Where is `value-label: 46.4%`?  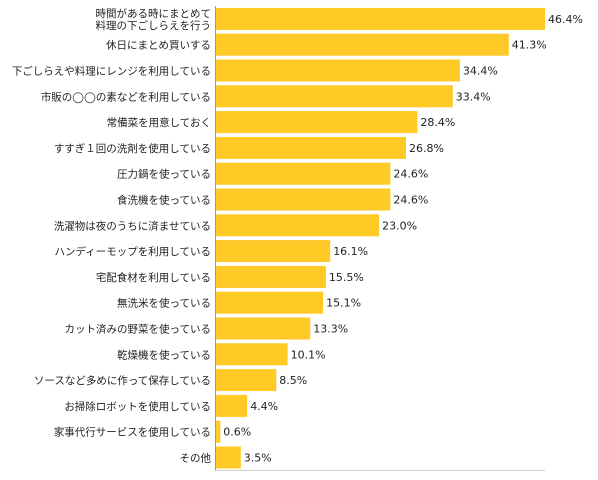
value-label: 46.4% is located at coordinates (565, 19).